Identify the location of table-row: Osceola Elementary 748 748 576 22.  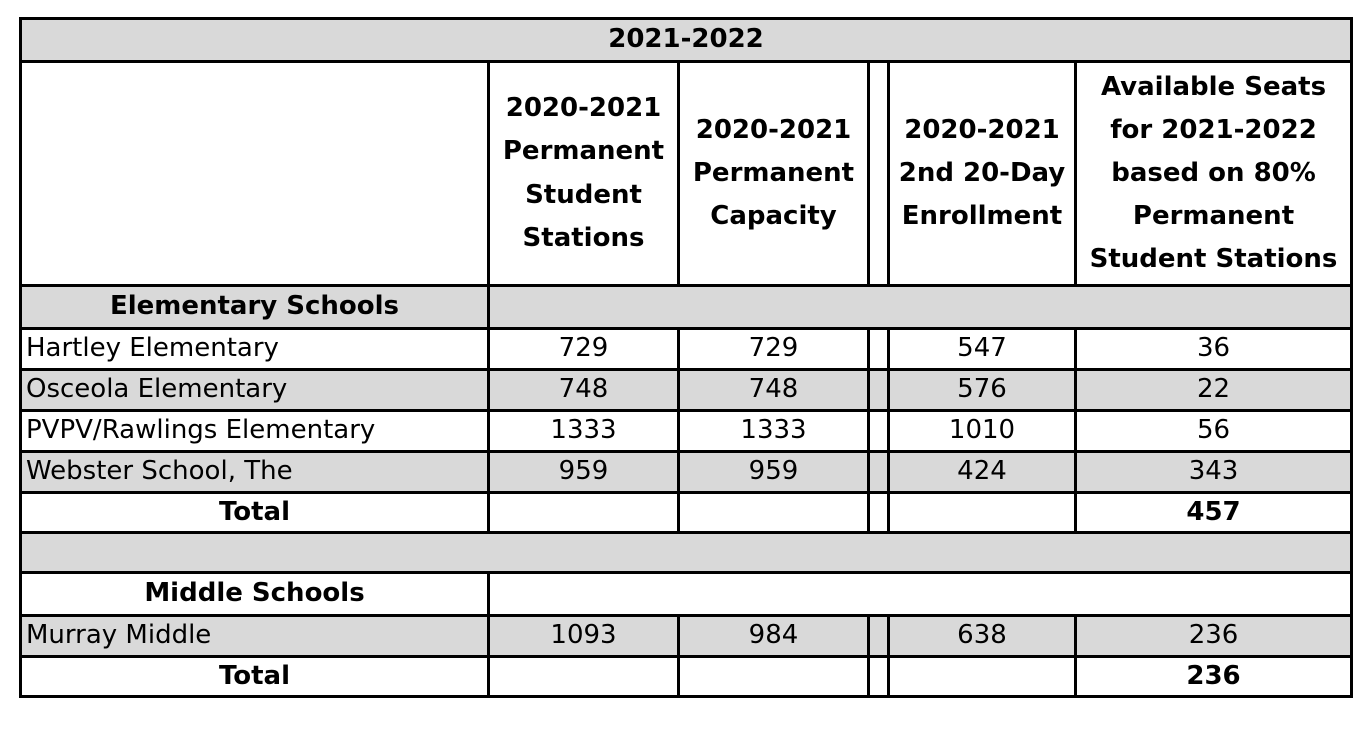
(686, 390).